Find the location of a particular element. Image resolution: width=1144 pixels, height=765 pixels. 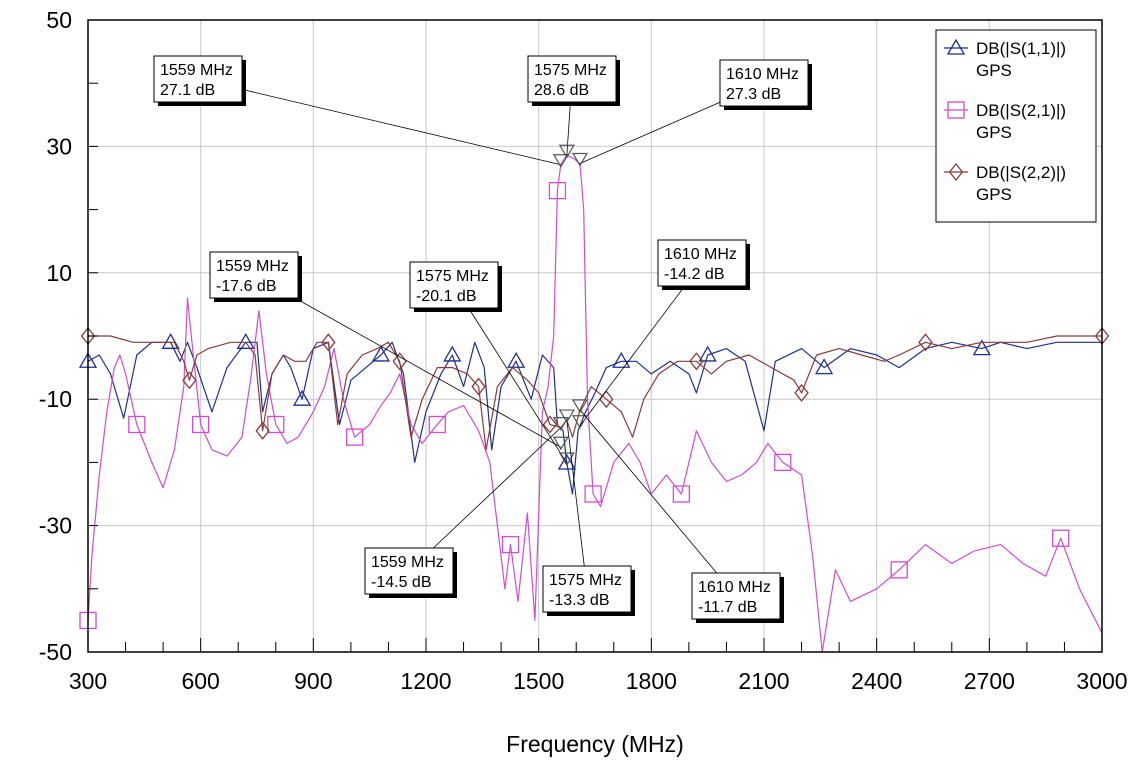

y-tick-label: -50 is located at coordinates (55, 652).